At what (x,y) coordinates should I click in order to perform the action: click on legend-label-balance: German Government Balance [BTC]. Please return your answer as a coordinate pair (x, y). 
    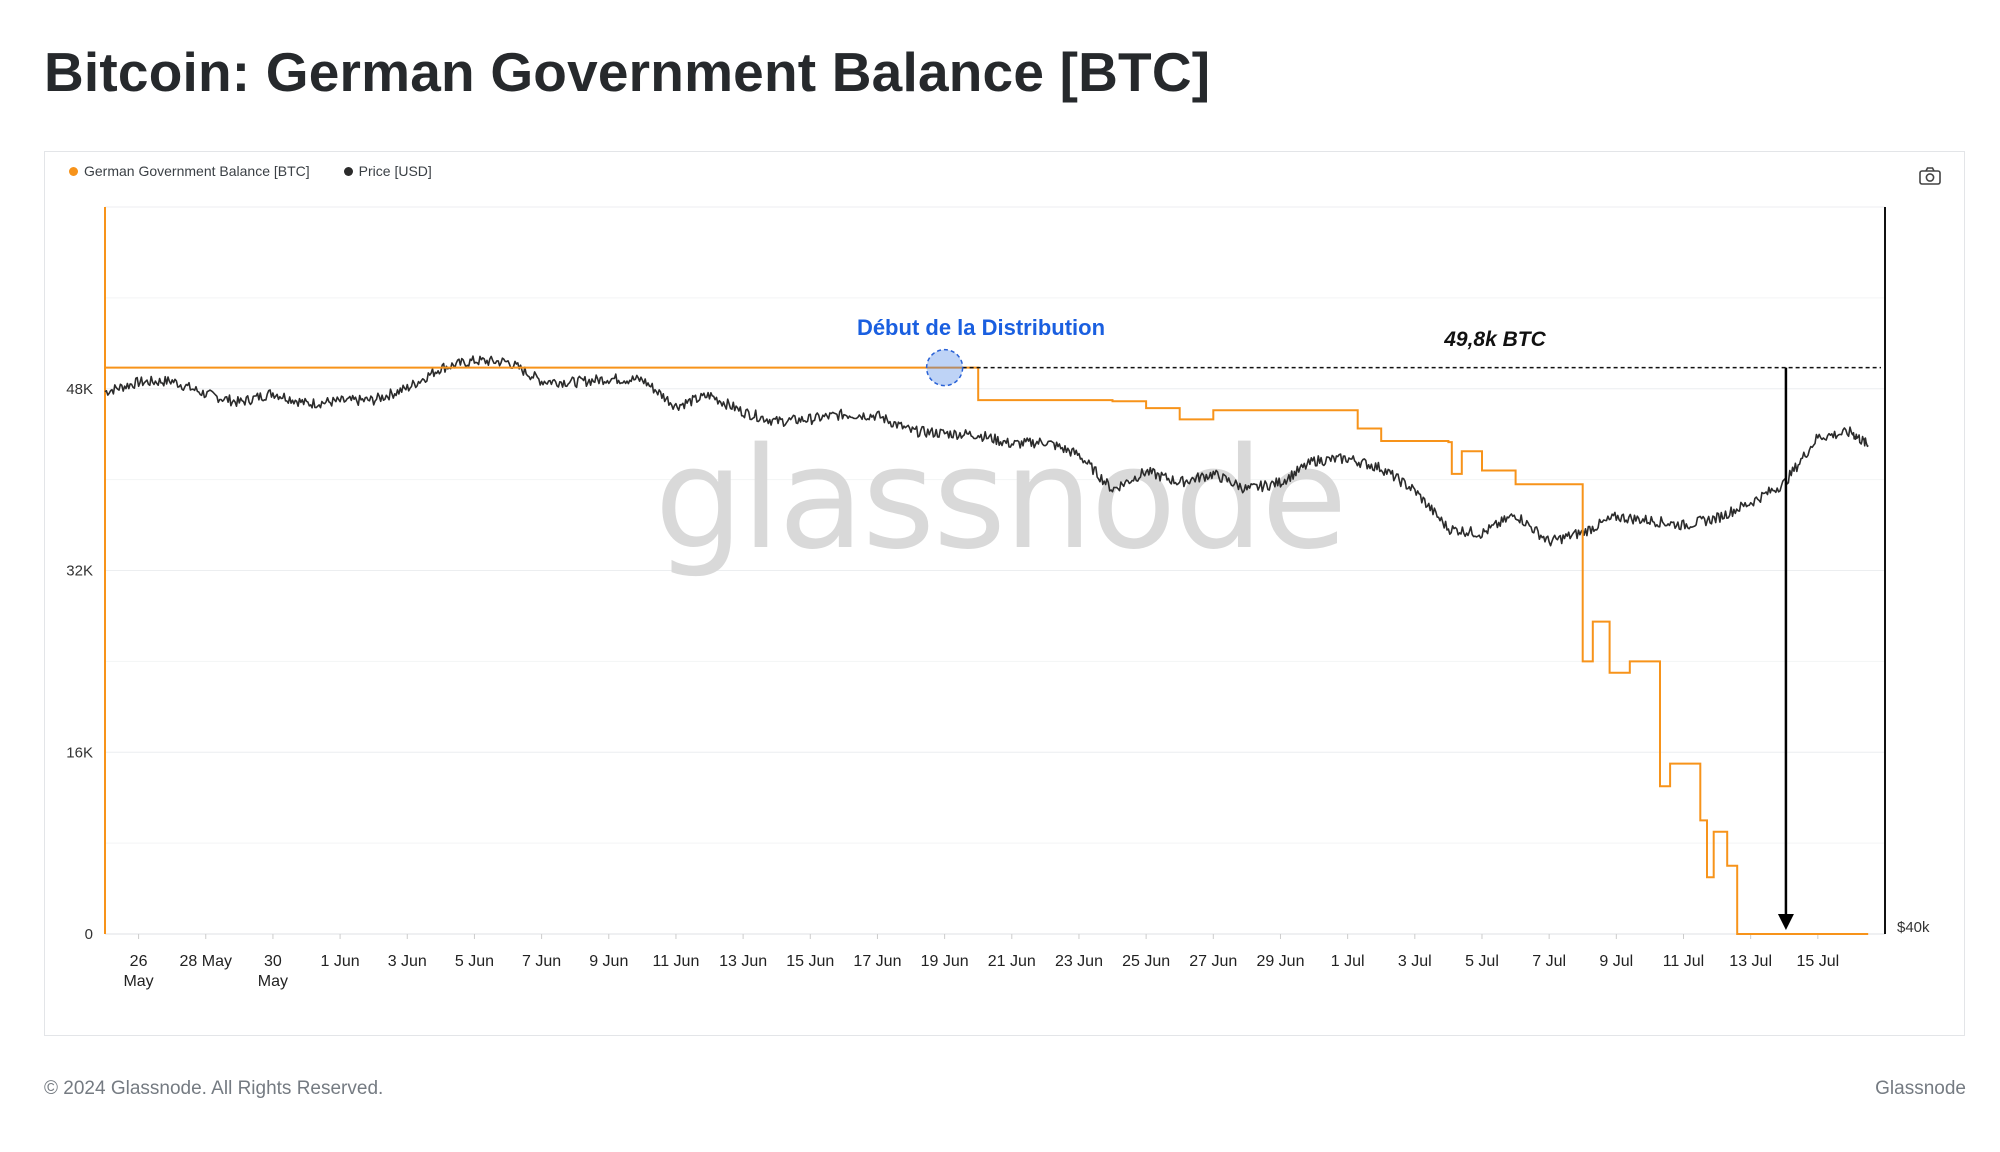
    Looking at the image, I should click on (197, 171).